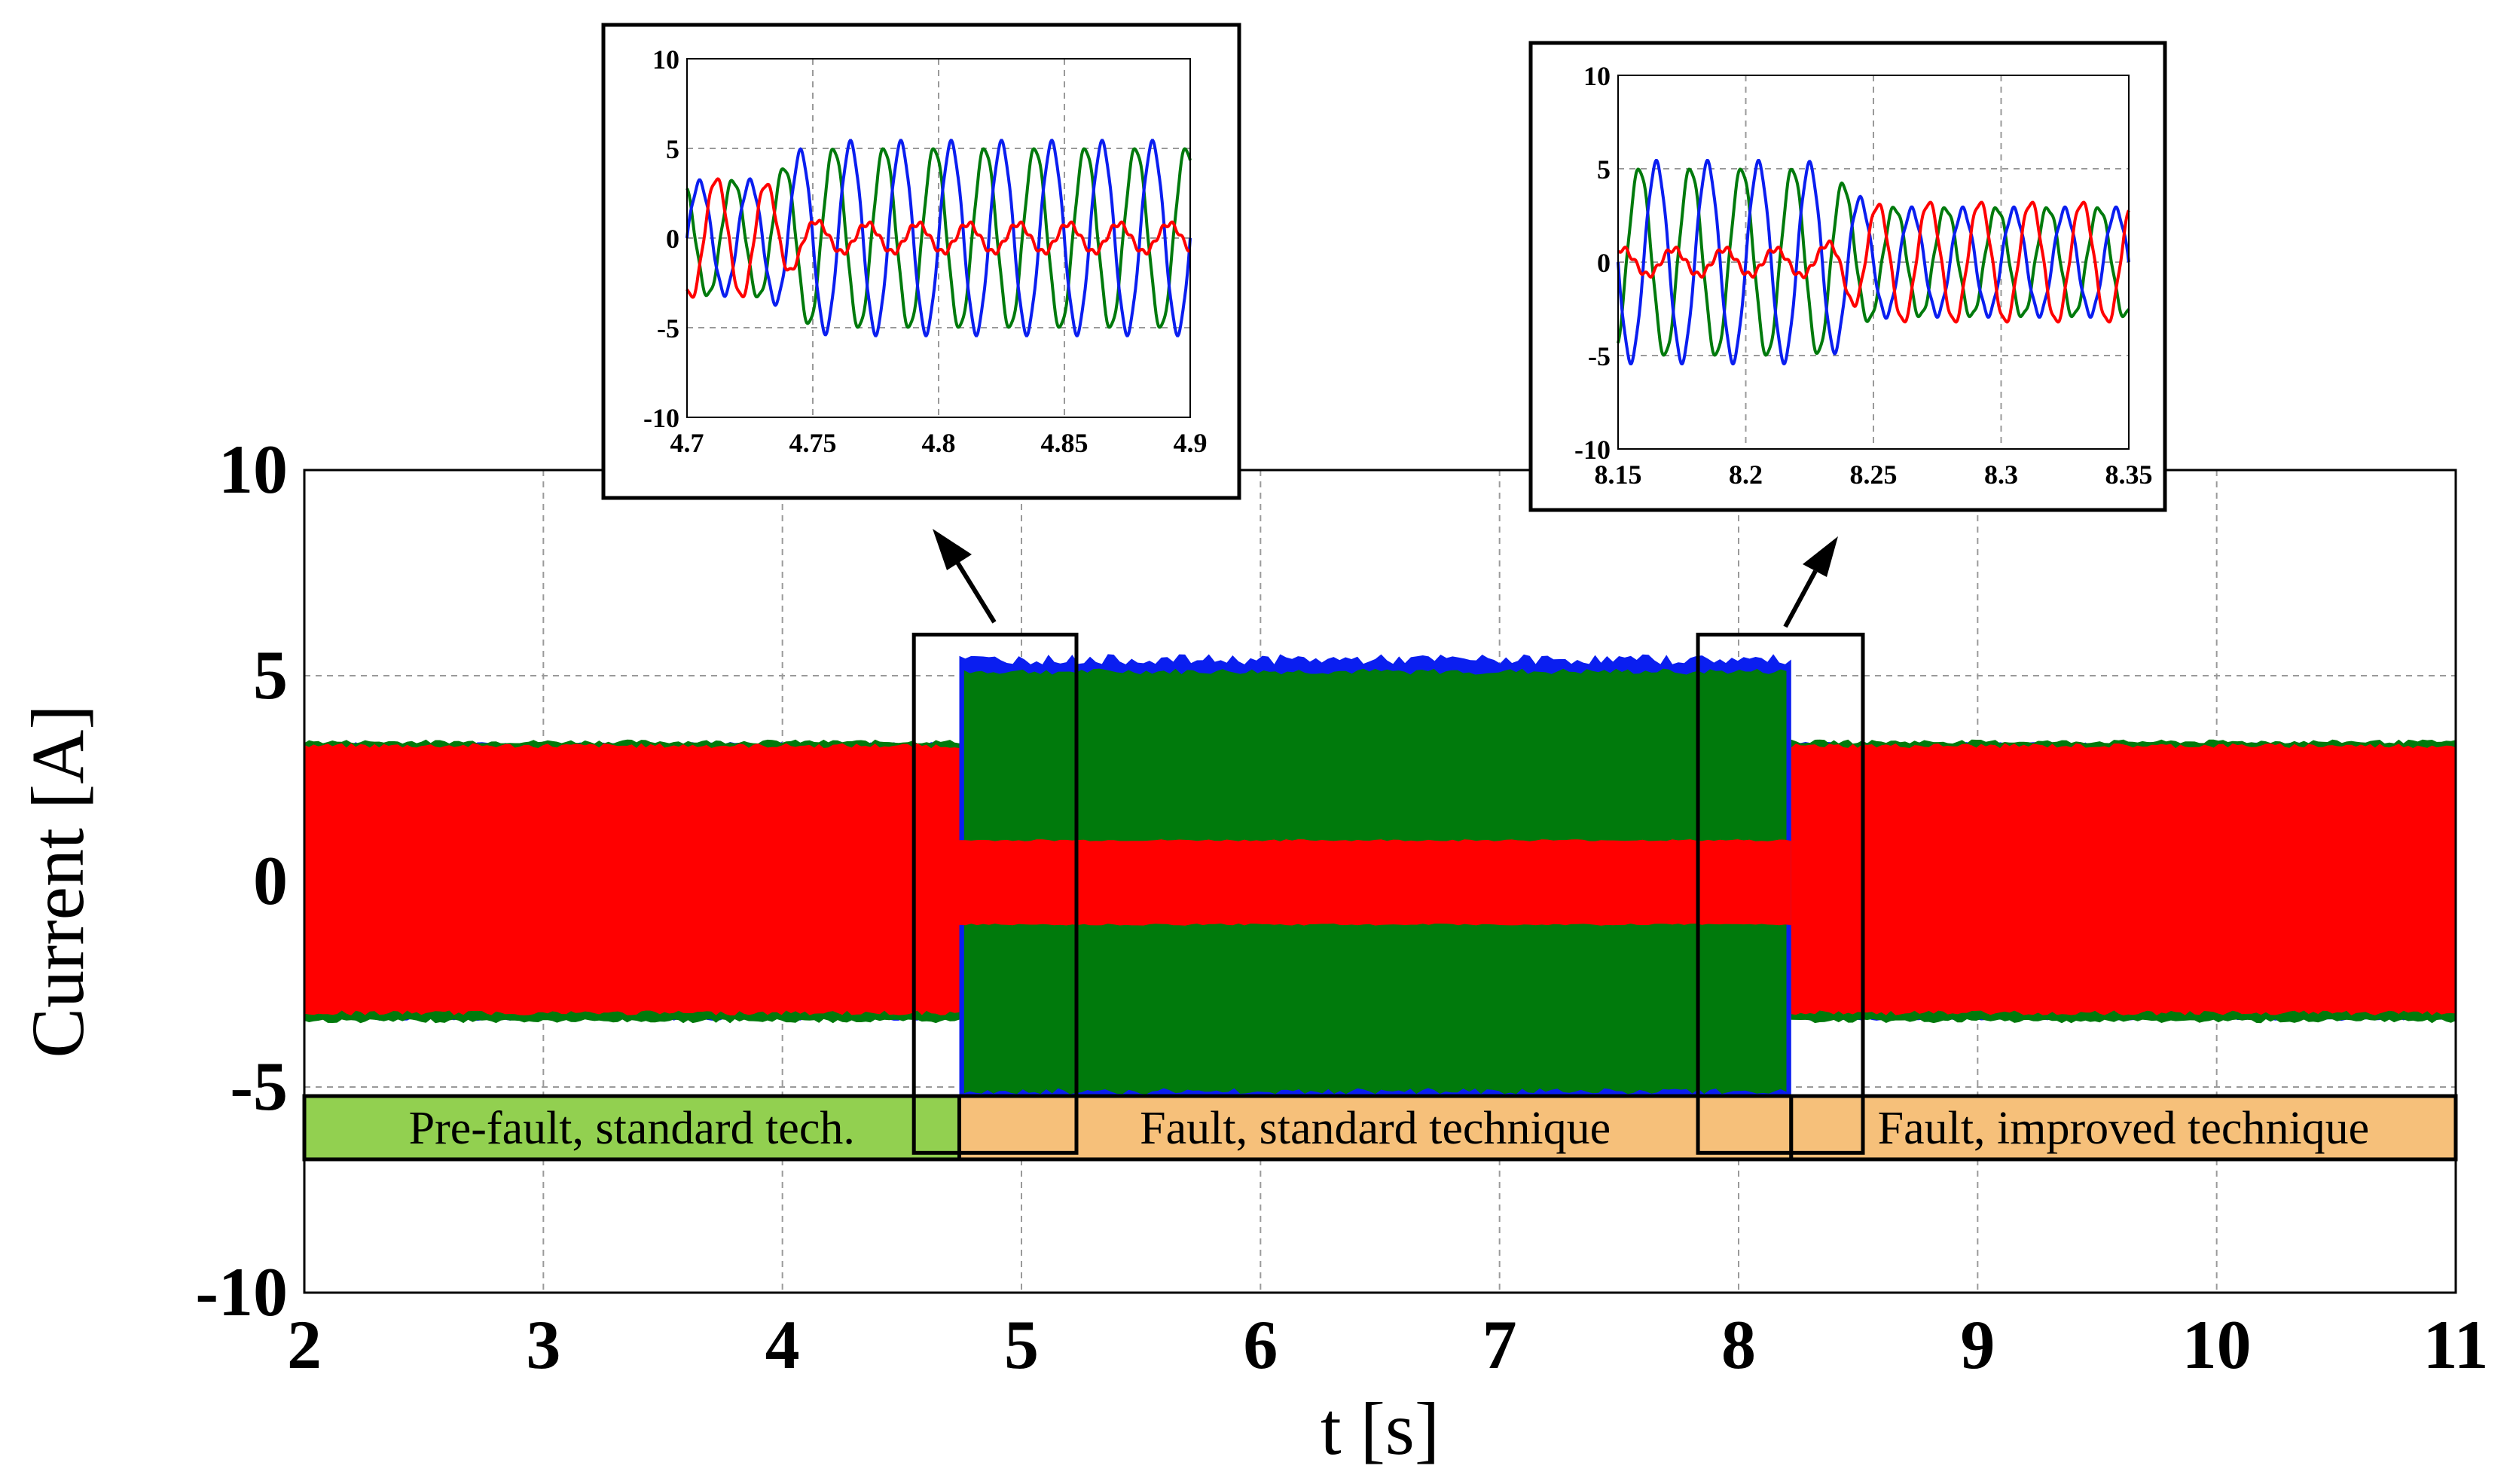 This screenshot has width=2516, height=1484. I want to click on inset-fault-onset: 10 5 0 -5 -10 4.7 4.75 4.8 4.85 4.9, so click(921, 261).